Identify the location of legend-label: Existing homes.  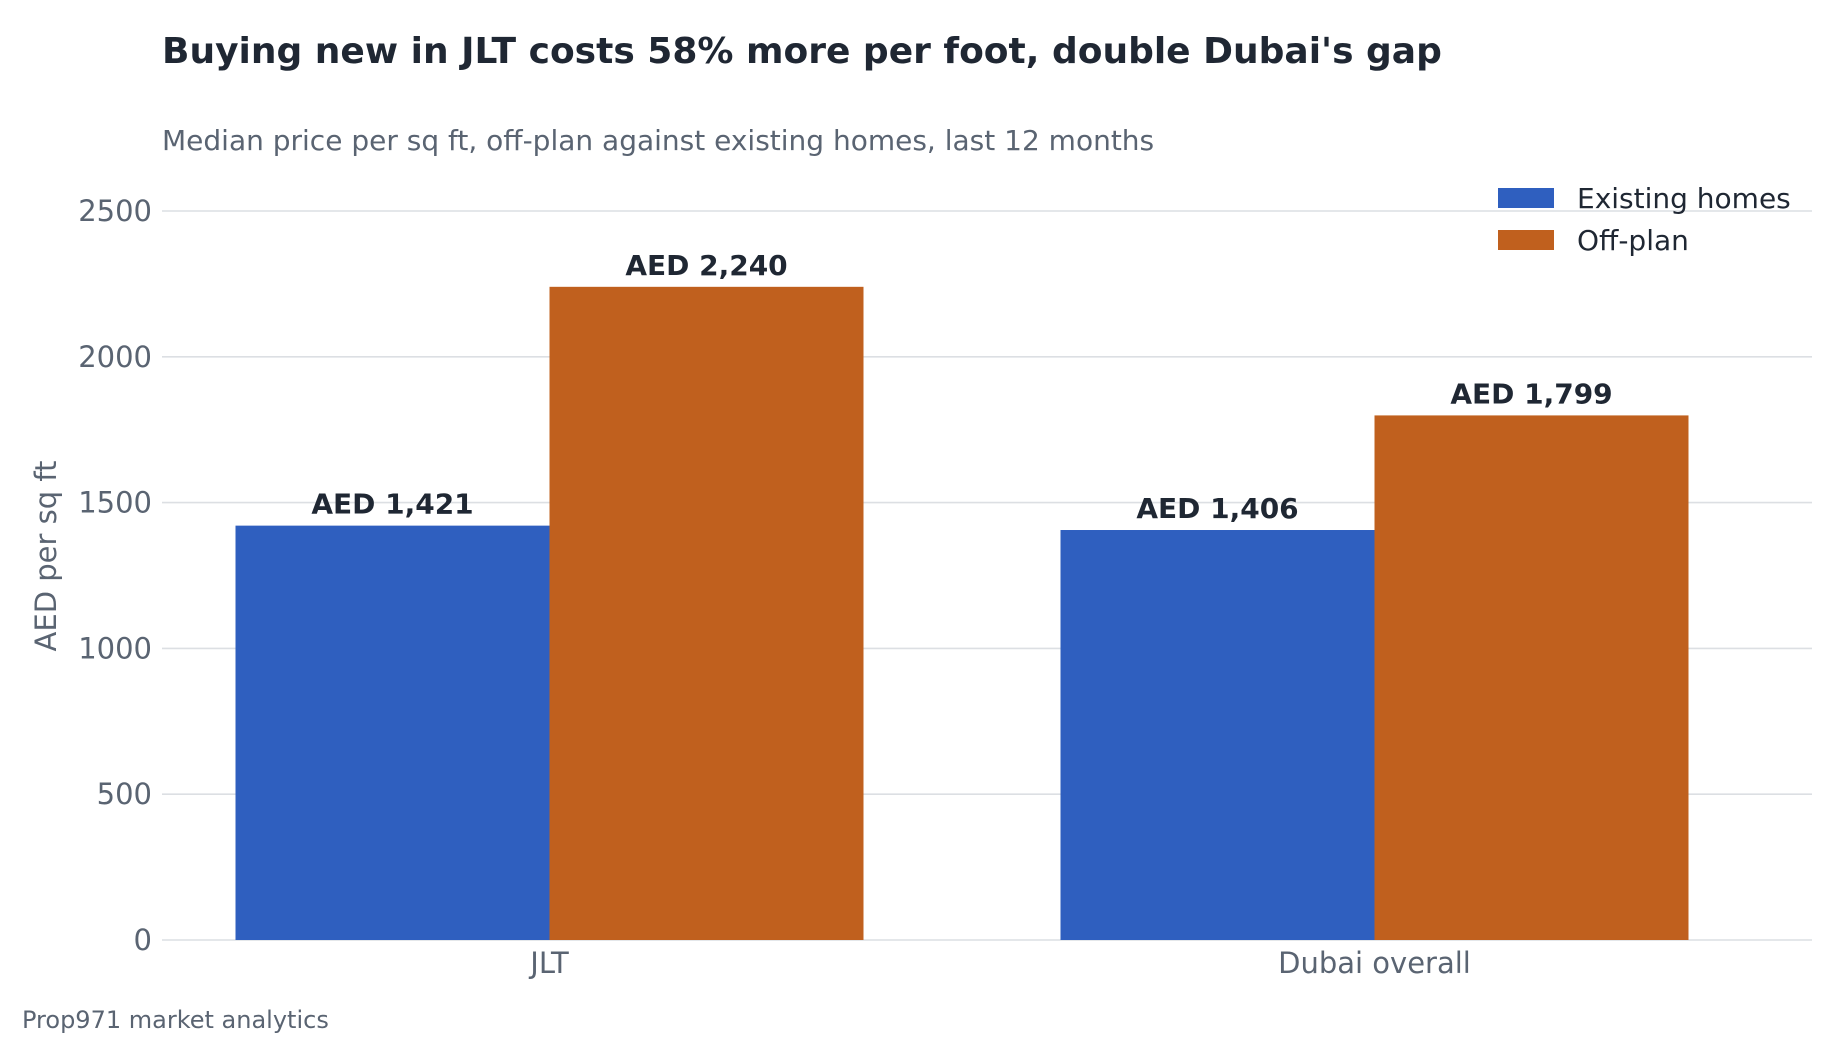
(1684, 198).